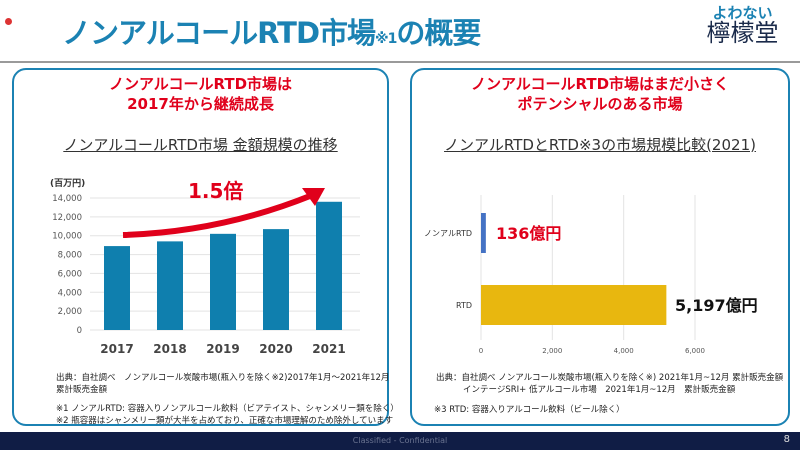  What do you see at coordinates (716, 305) in the screenshot?
I see `data-label: 5,197億円` at bounding box center [716, 305].